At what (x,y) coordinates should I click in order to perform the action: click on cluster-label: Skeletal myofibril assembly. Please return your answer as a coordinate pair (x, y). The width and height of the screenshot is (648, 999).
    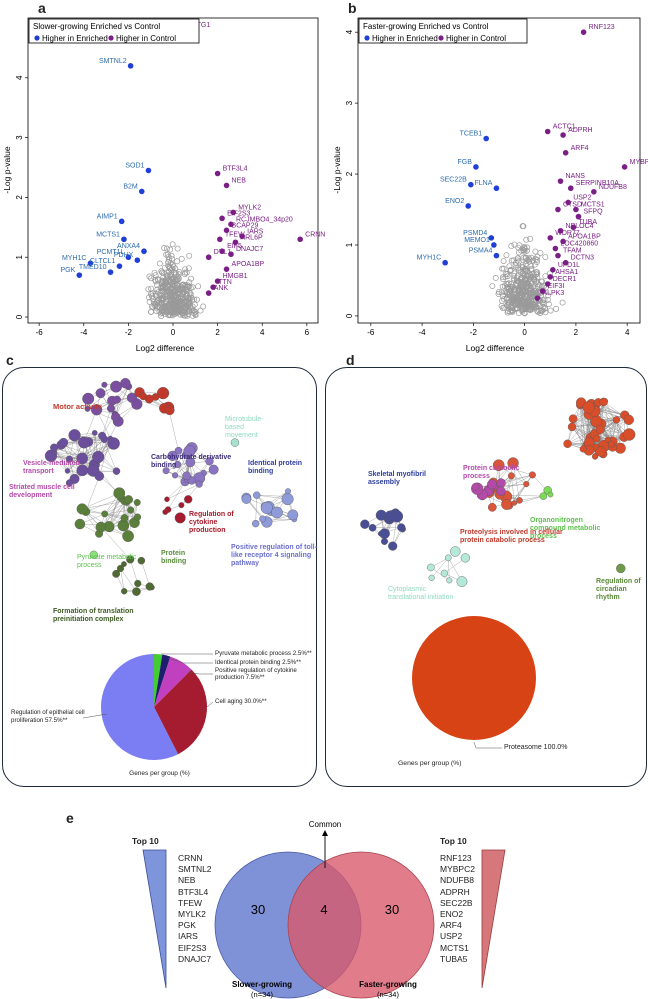
    Looking at the image, I should click on (397, 478).